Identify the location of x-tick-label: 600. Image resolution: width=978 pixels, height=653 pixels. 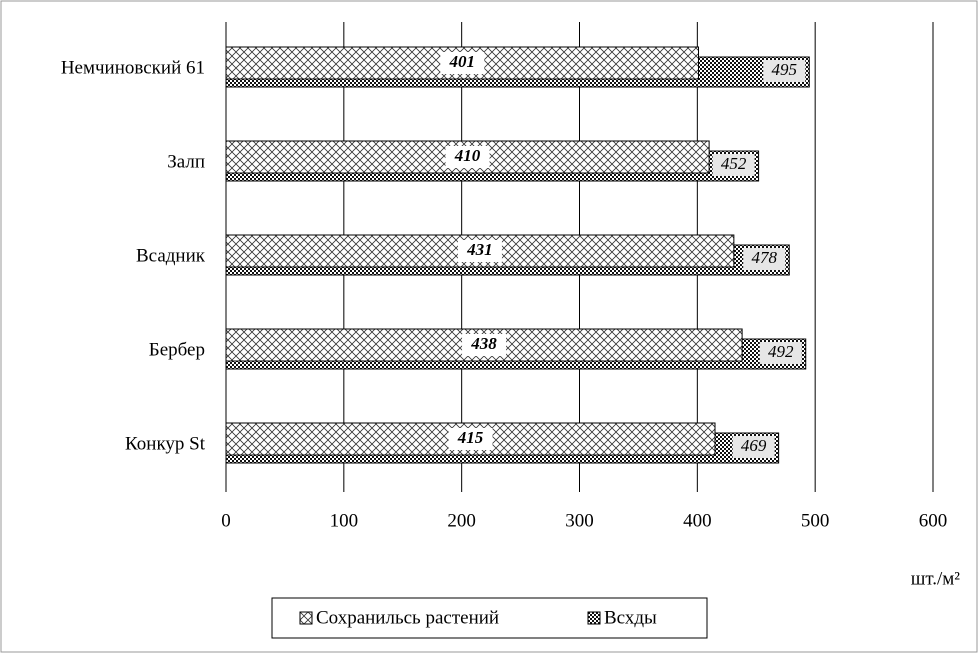
(933, 520).